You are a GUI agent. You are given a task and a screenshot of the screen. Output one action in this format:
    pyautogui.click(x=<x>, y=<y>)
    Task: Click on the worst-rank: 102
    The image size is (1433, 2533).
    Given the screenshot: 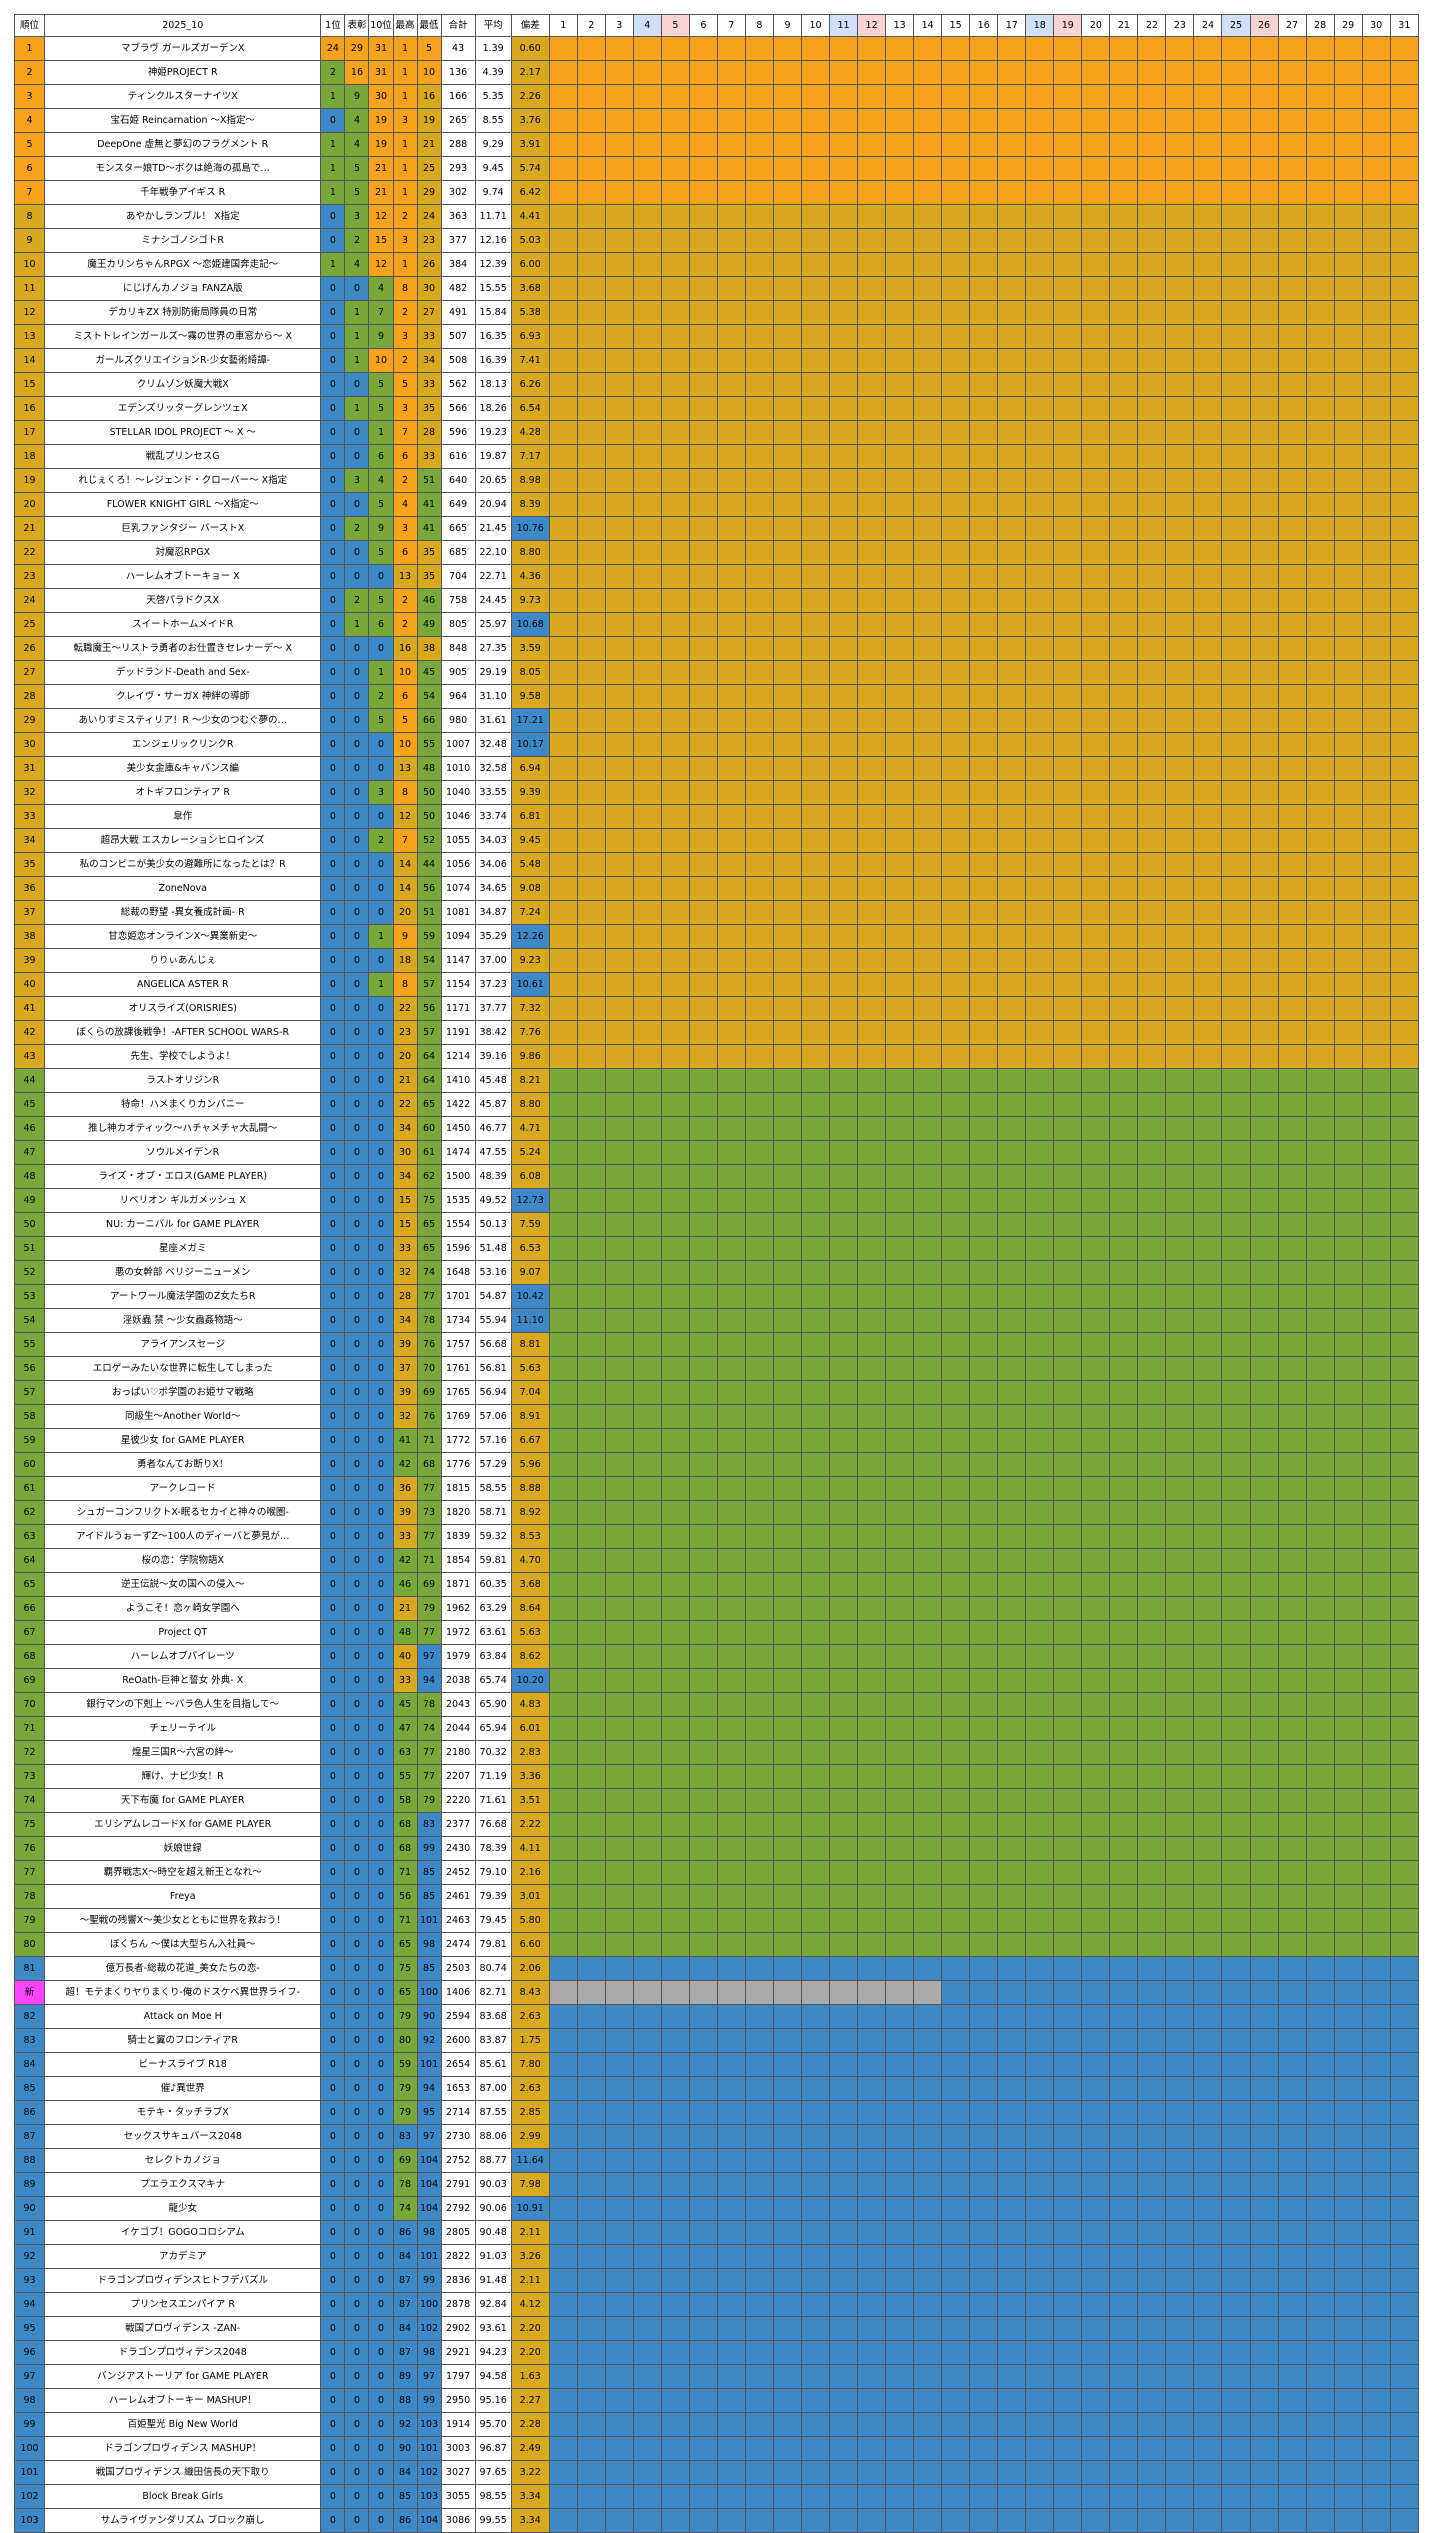 What is the action you would take?
    pyautogui.click(x=429, y=2472)
    